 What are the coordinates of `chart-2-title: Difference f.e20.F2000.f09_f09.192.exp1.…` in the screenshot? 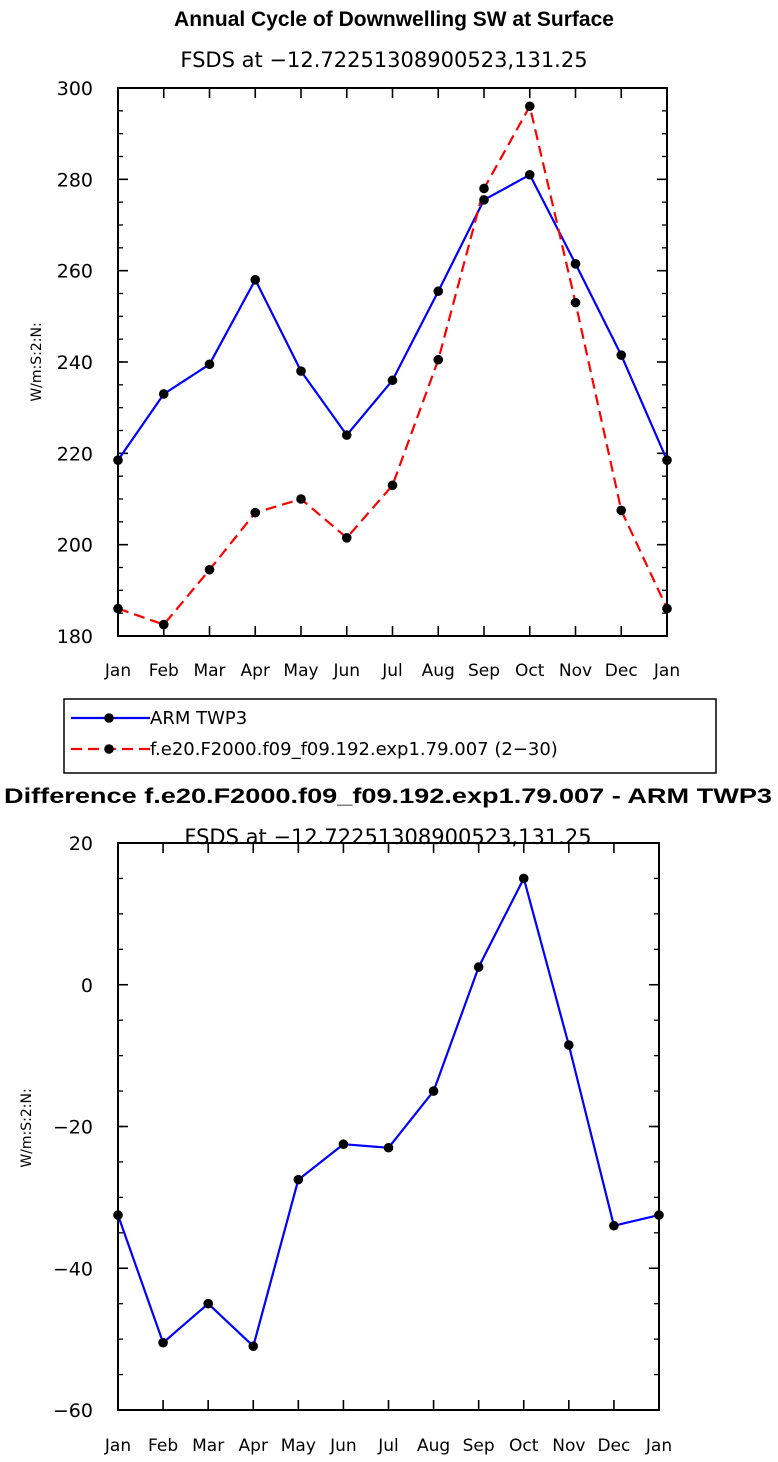 It's located at (388, 796).